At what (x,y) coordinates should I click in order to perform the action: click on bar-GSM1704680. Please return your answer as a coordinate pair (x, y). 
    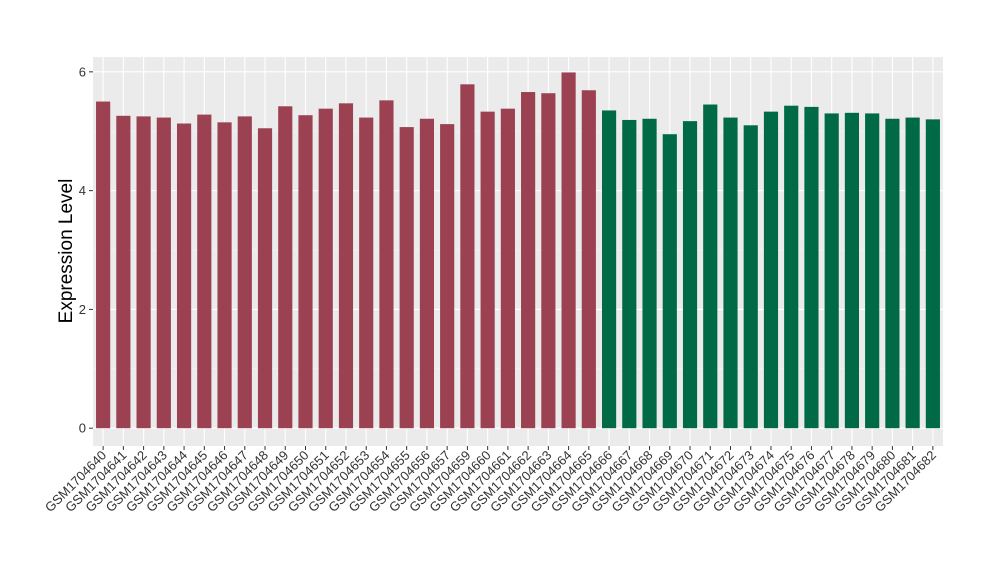
    Looking at the image, I should click on (892, 273).